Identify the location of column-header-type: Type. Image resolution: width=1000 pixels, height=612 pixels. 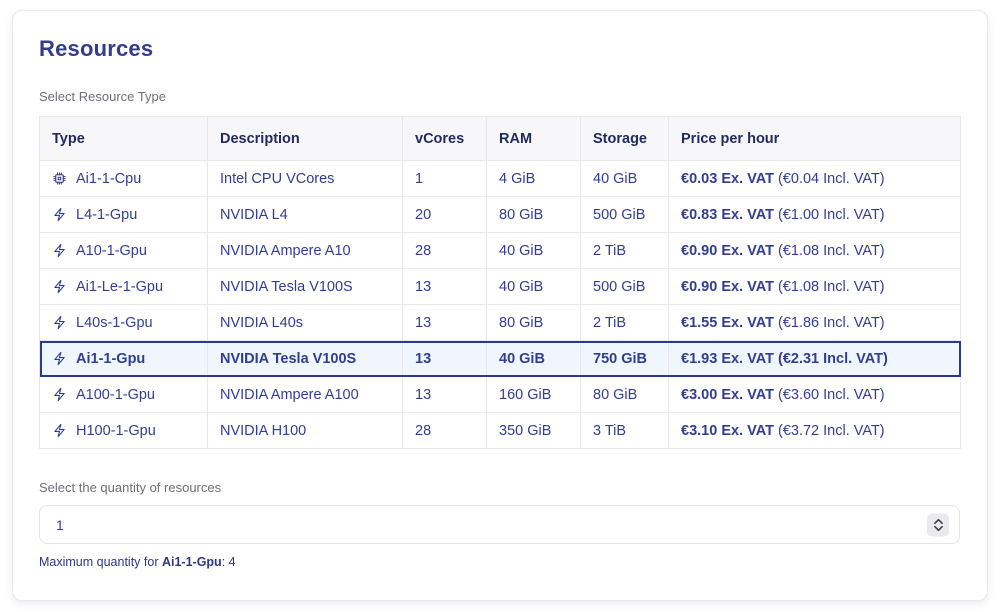
(123, 138).